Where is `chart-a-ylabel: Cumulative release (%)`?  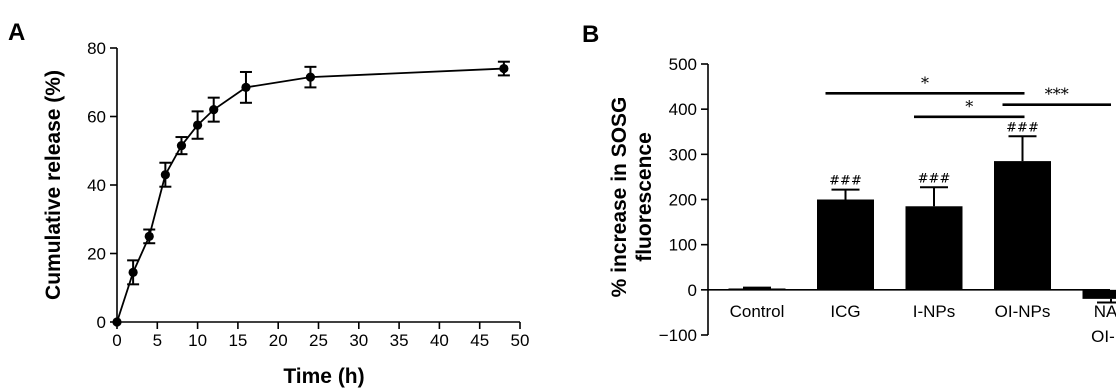
chart-a-ylabel: Cumulative release (%) is located at coordinates (53, 185).